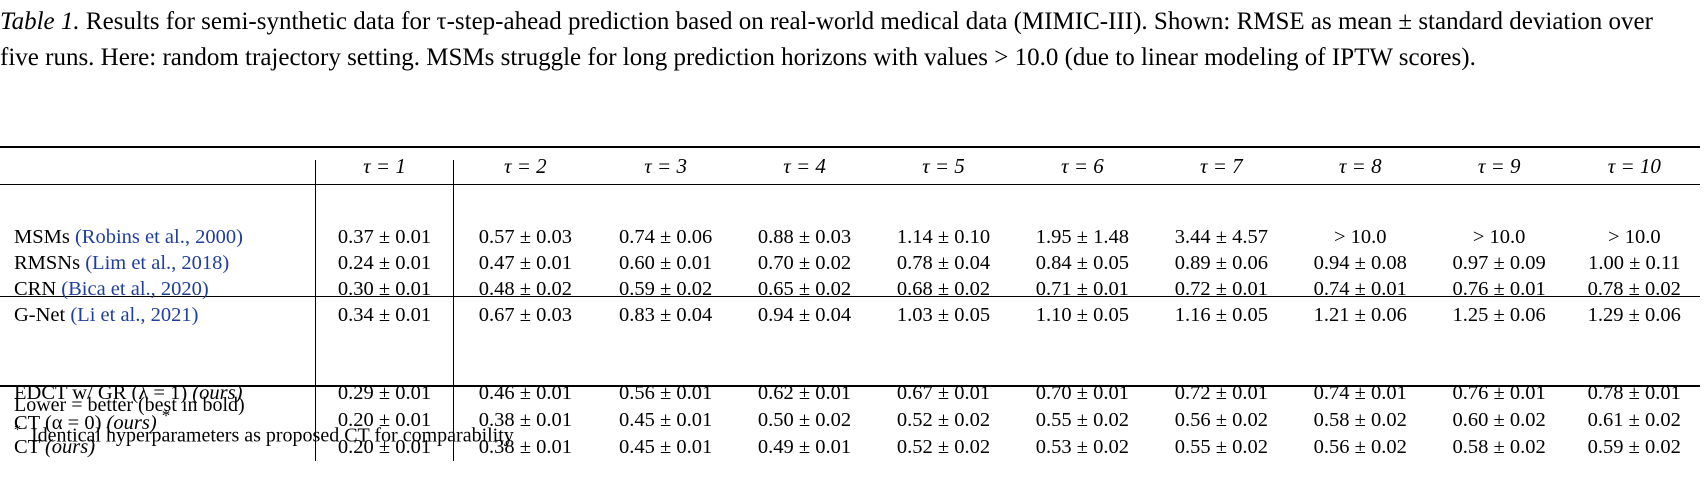 The height and width of the screenshot is (480, 1706). I want to click on cell: 1.00 ± 0.11, so click(1634, 262).